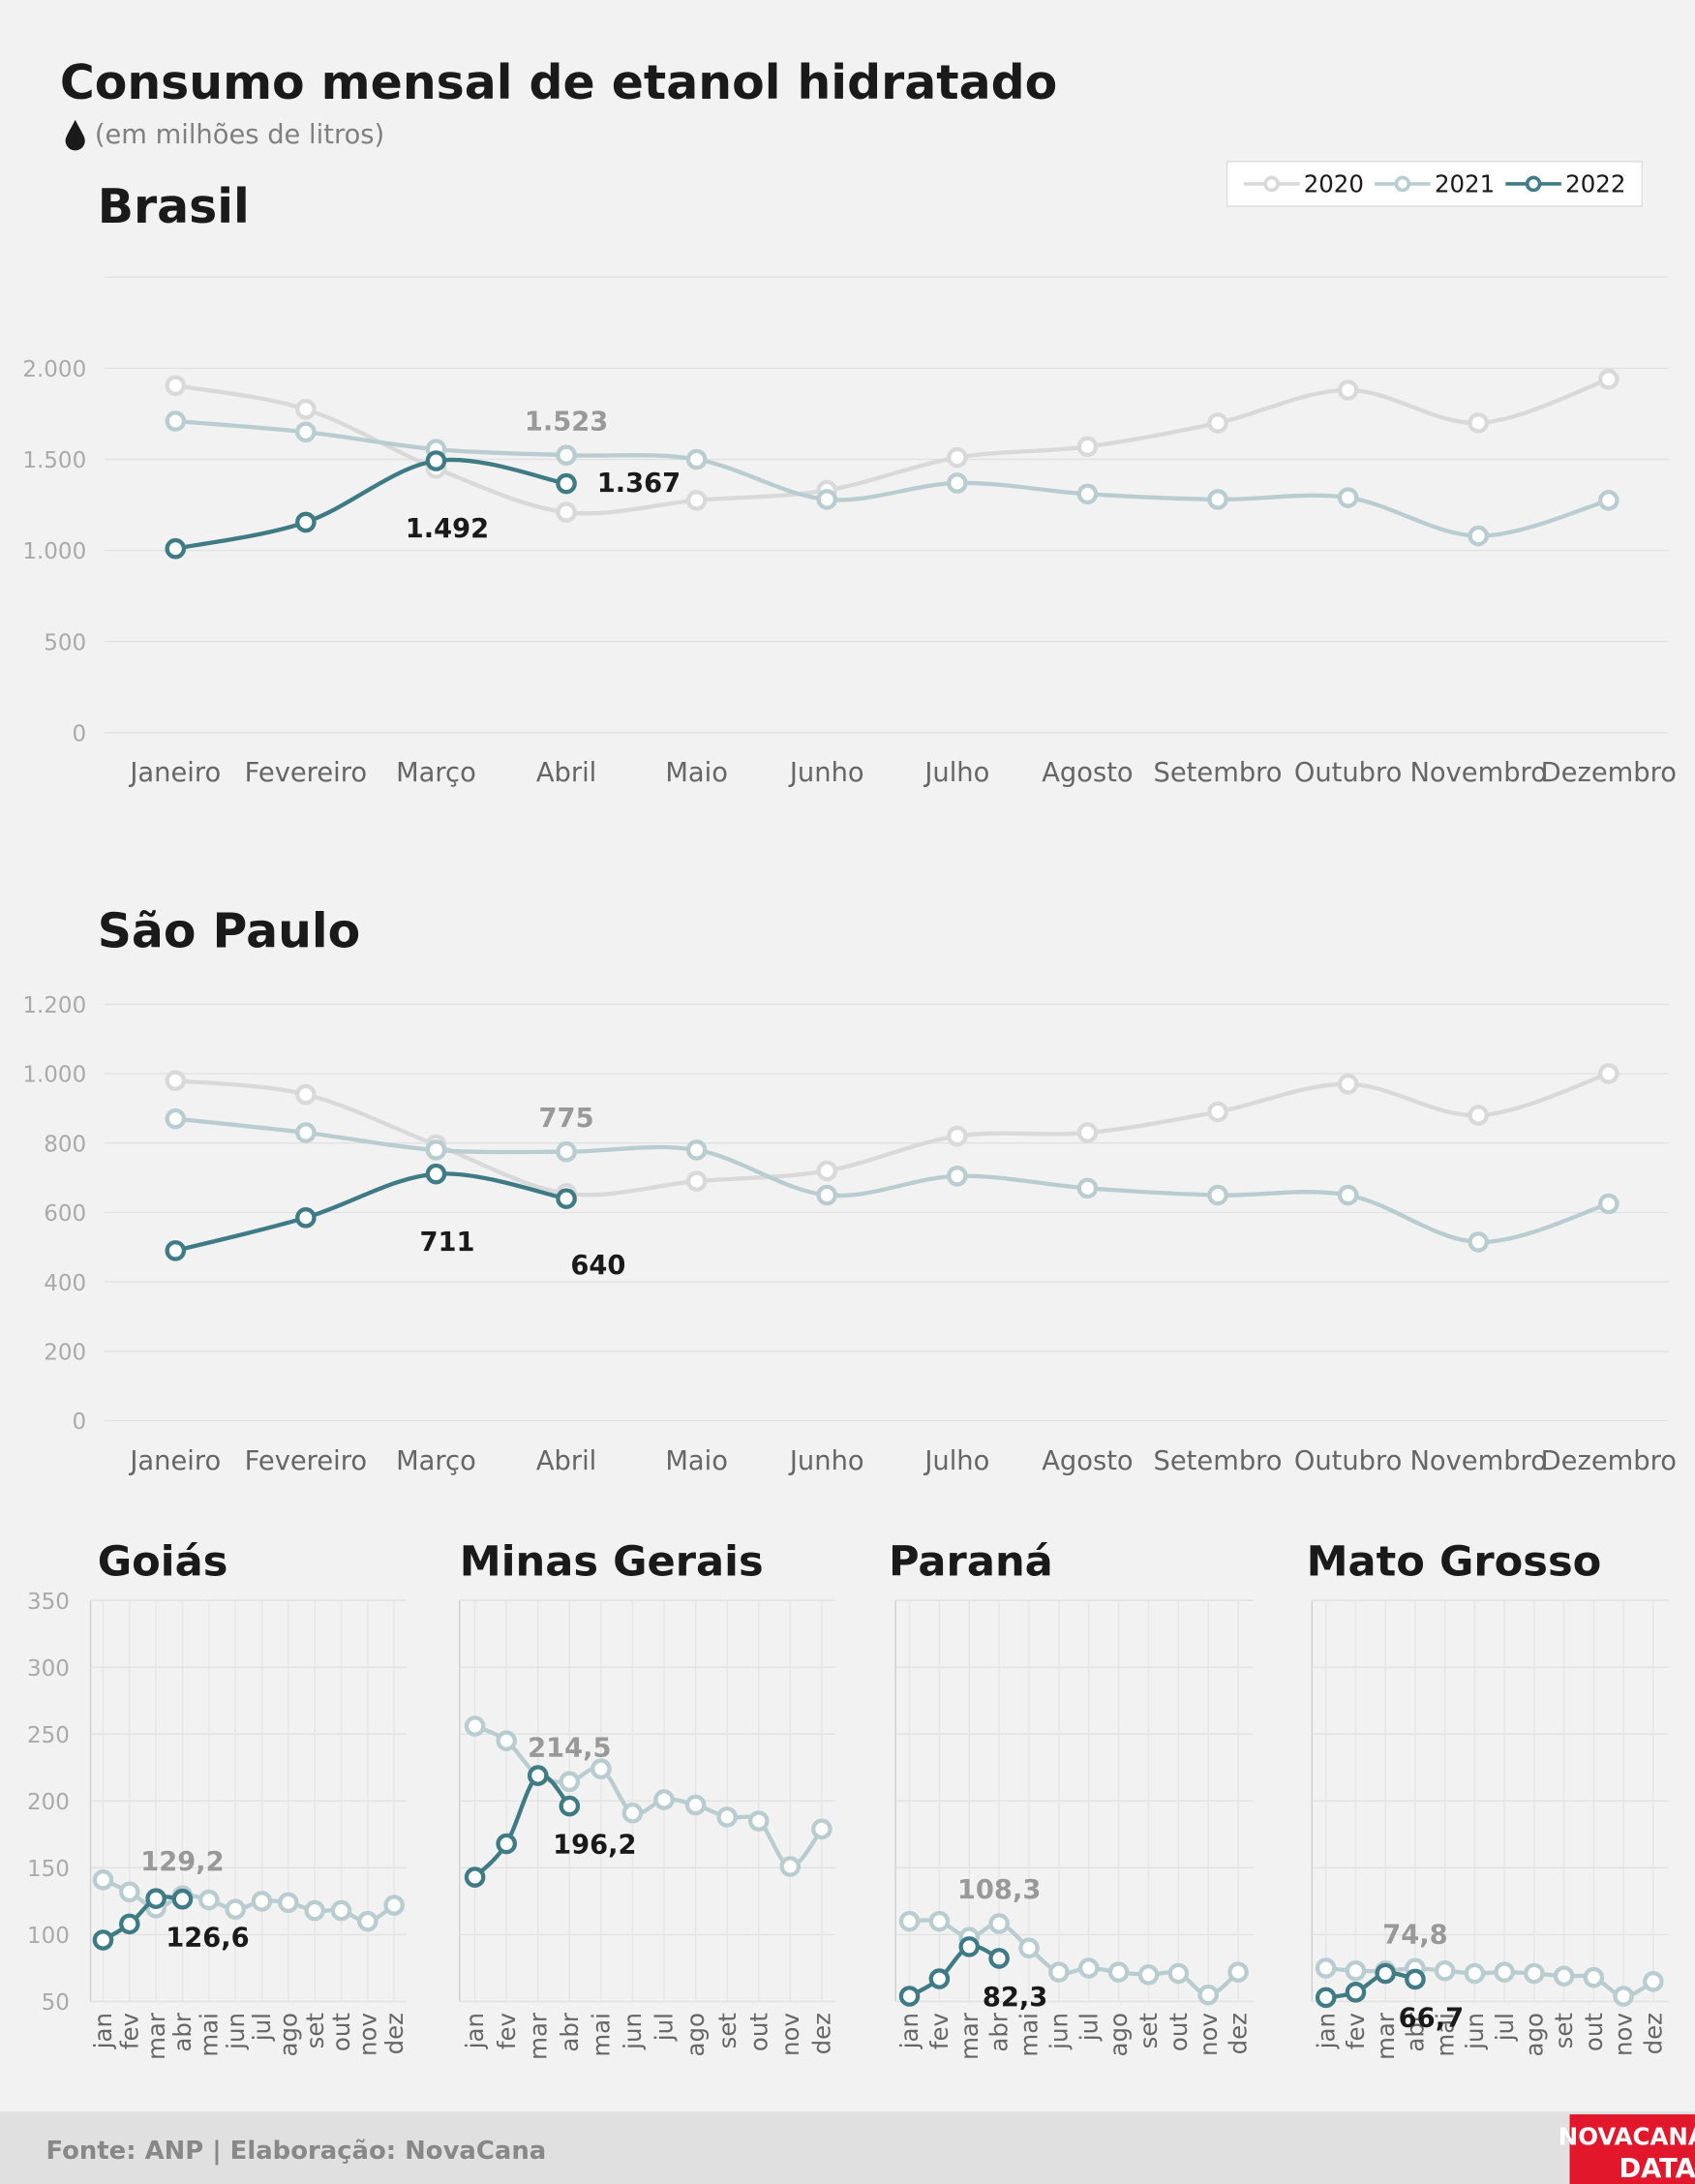 This screenshot has height=2184, width=1695. I want to click on legend-swatch, so click(1403, 184).